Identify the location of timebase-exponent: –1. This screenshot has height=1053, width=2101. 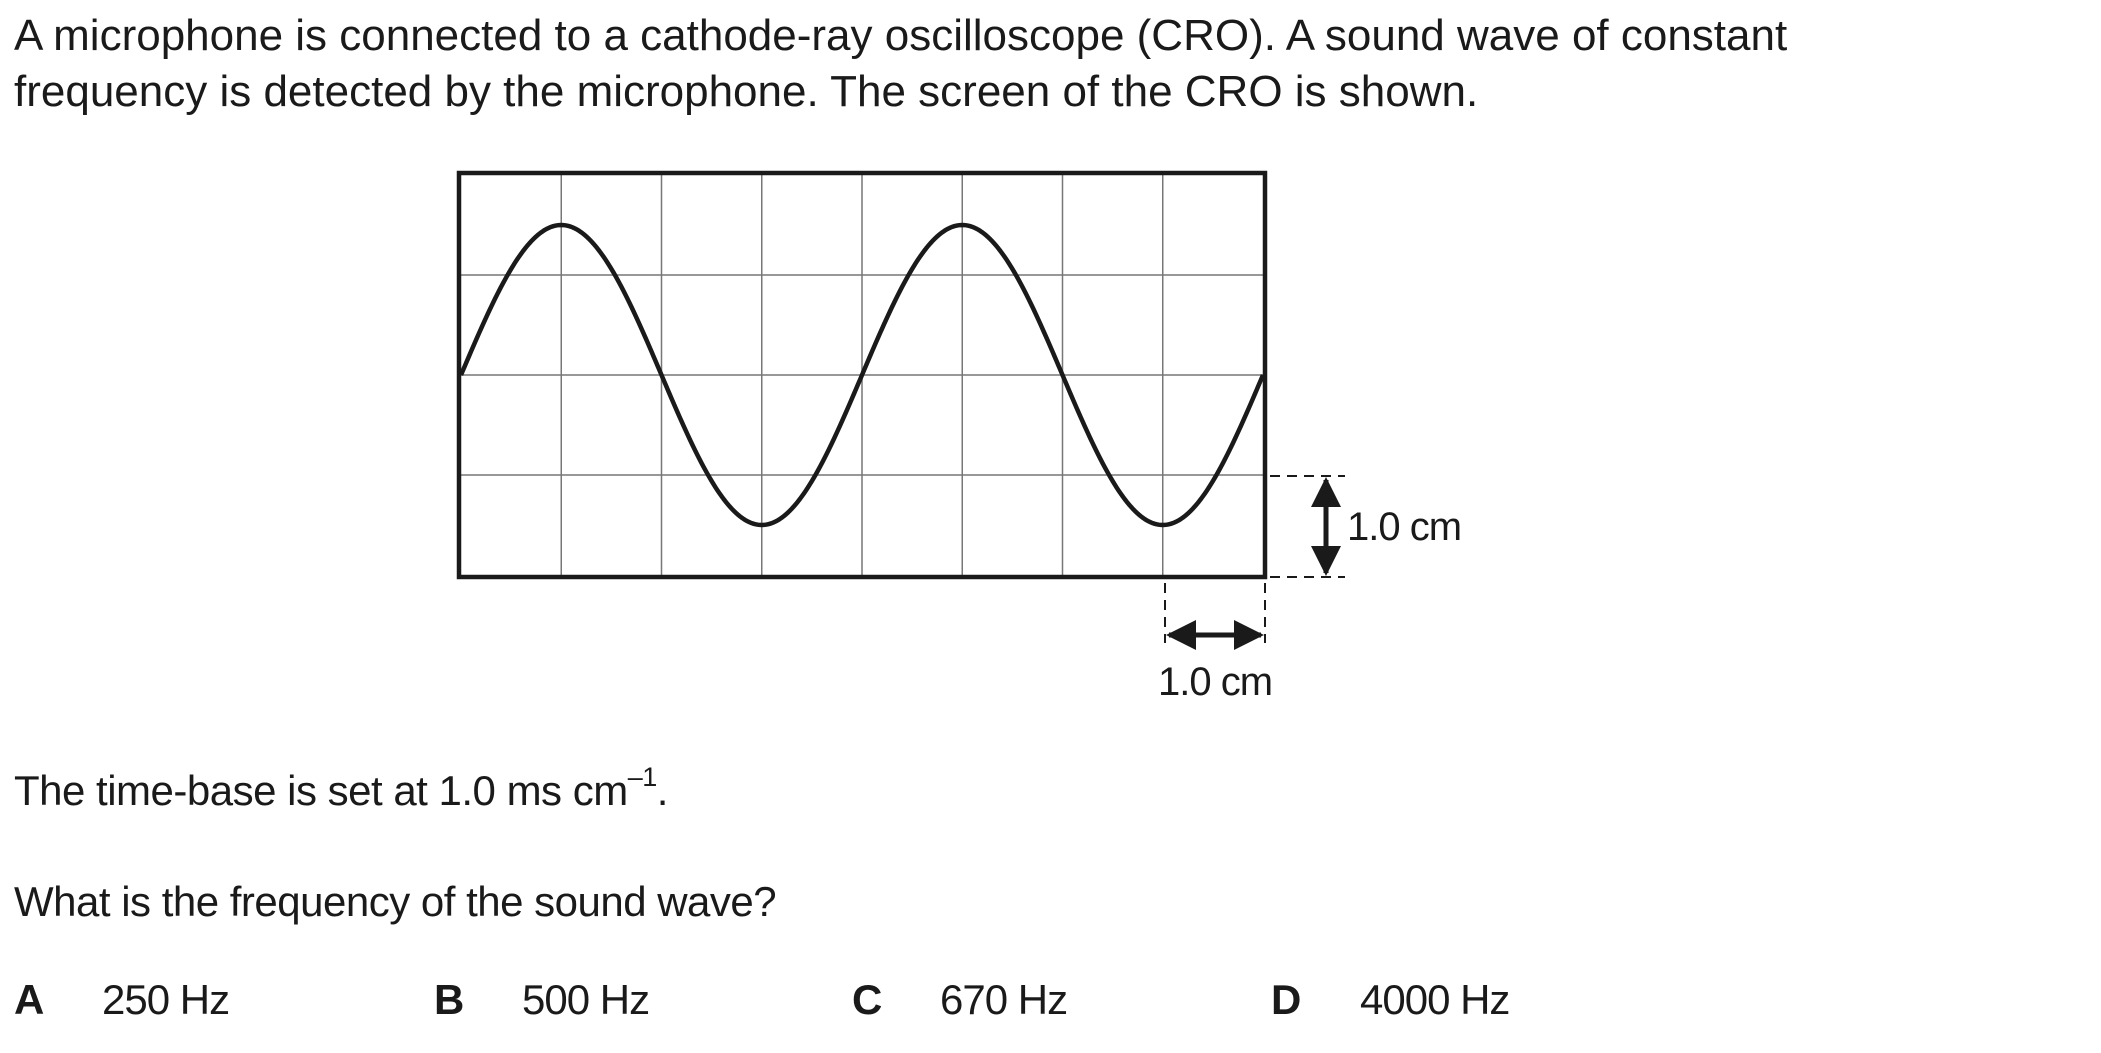
(642, 777).